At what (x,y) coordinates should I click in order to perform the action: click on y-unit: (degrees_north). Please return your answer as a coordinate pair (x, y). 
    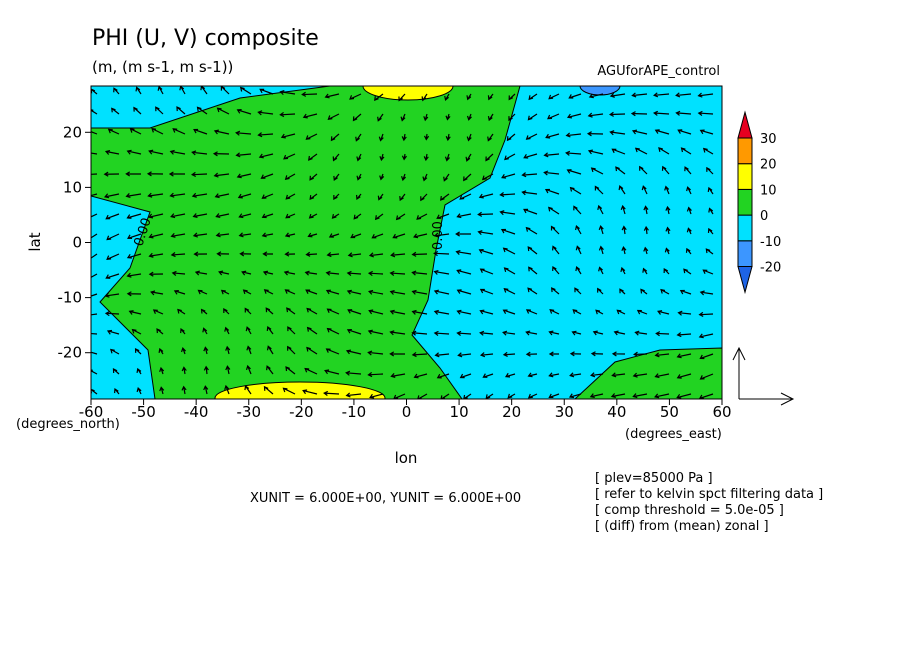
    Looking at the image, I should click on (68, 424).